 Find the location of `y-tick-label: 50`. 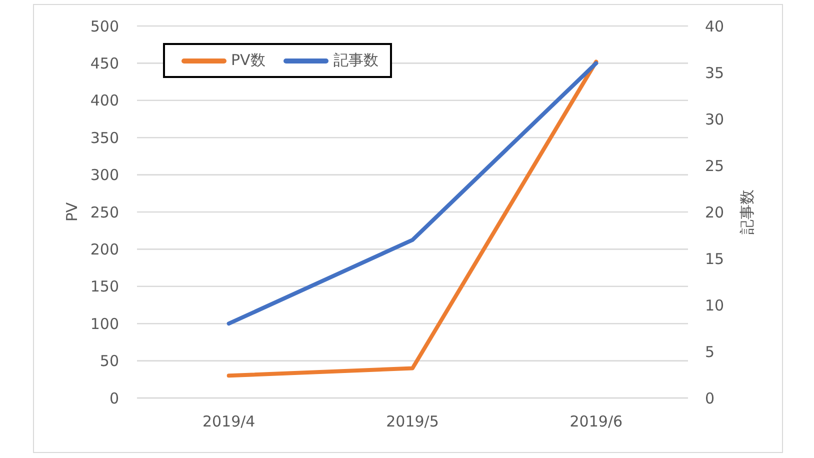

y-tick-label: 50 is located at coordinates (109, 361).